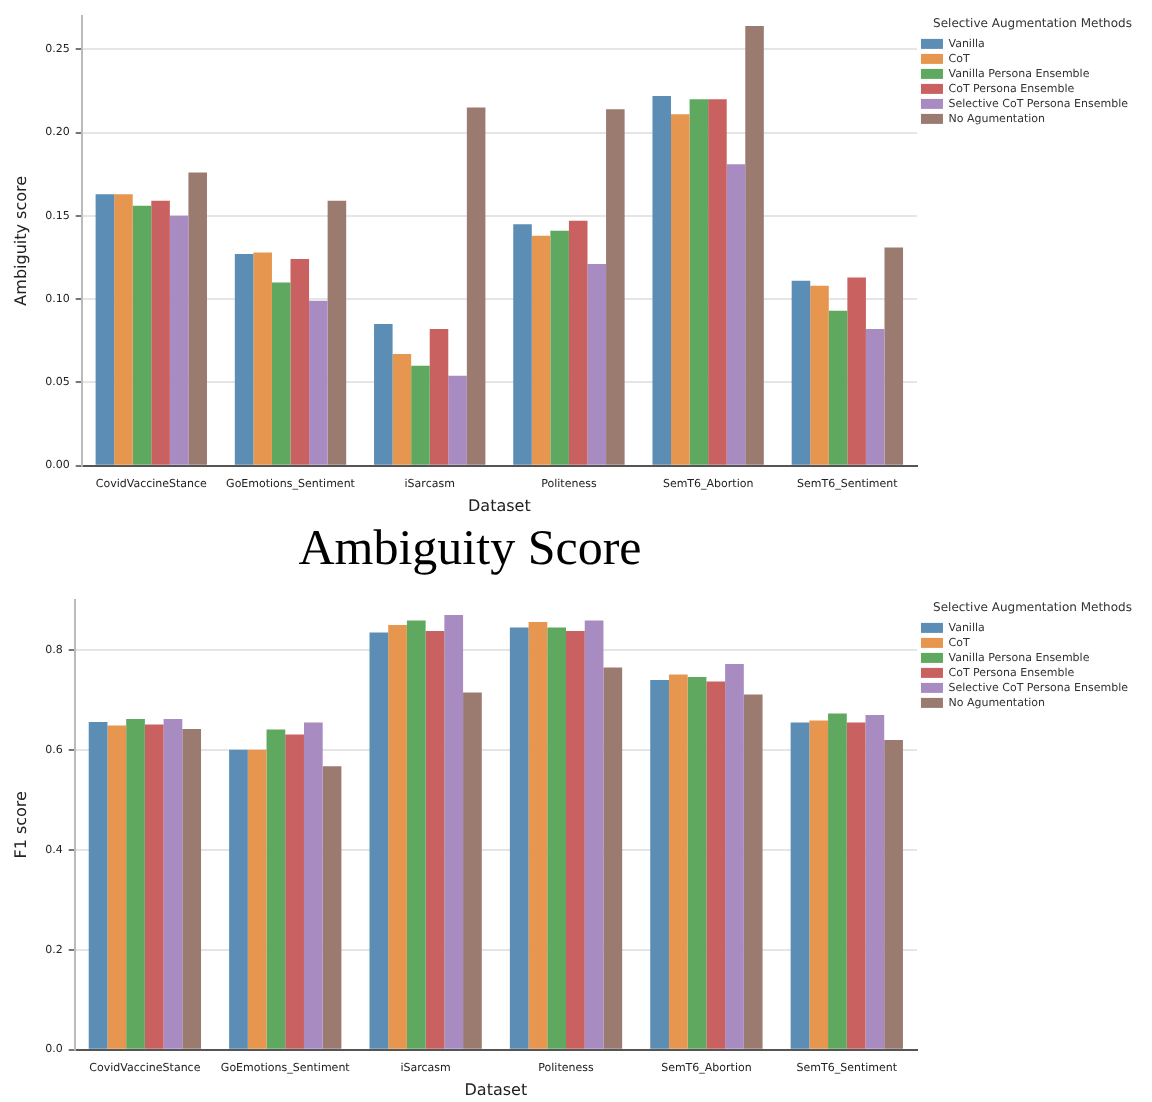 This screenshot has width=1152, height=1102. I want to click on chart-title: Ambiguity Score, so click(470, 550).